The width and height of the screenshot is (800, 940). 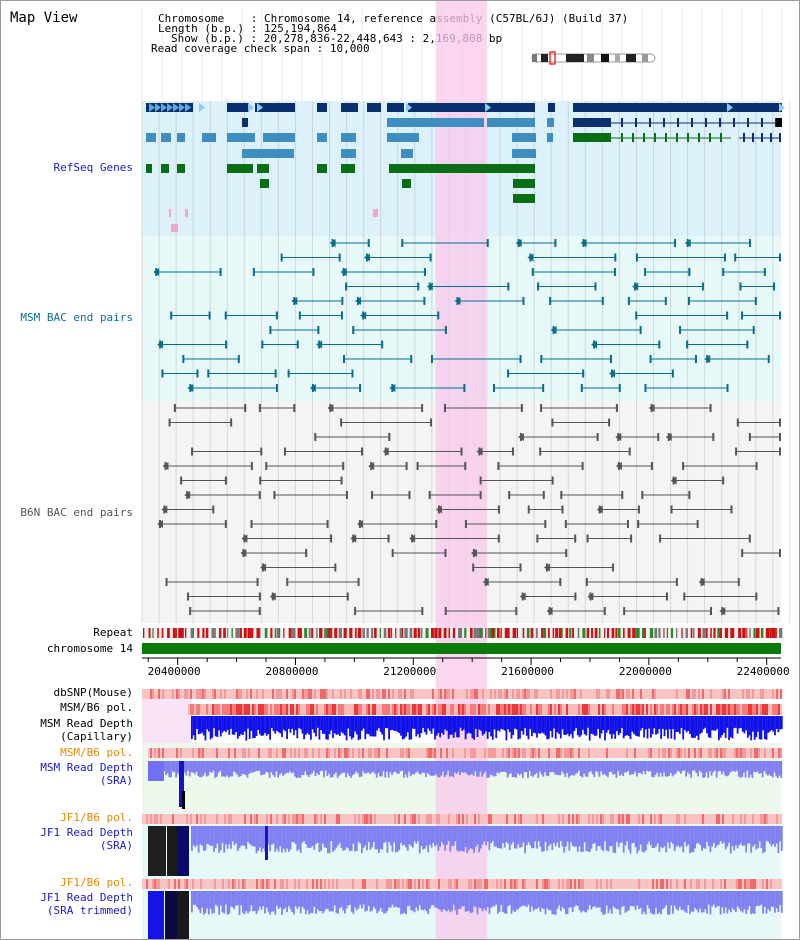 I want to click on gene-exon, so click(x=706, y=122).